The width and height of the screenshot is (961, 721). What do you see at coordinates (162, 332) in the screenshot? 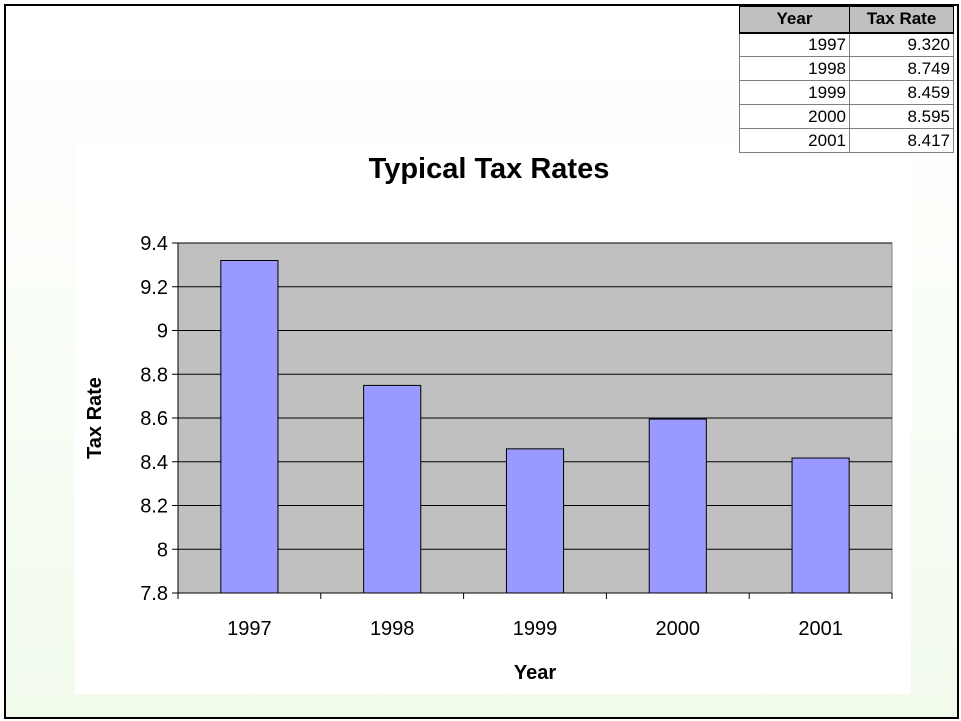
I see `y-tick-label: 9` at bounding box center [162, 332].